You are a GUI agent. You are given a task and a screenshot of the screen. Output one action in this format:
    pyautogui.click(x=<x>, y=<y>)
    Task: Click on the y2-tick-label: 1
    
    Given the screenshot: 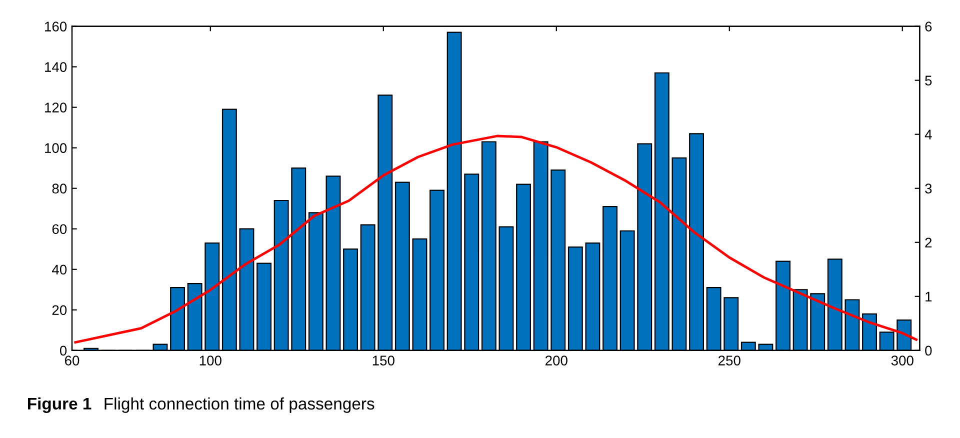 What is the action you would take?
    pyautogui.click(x=929, y=297)
    